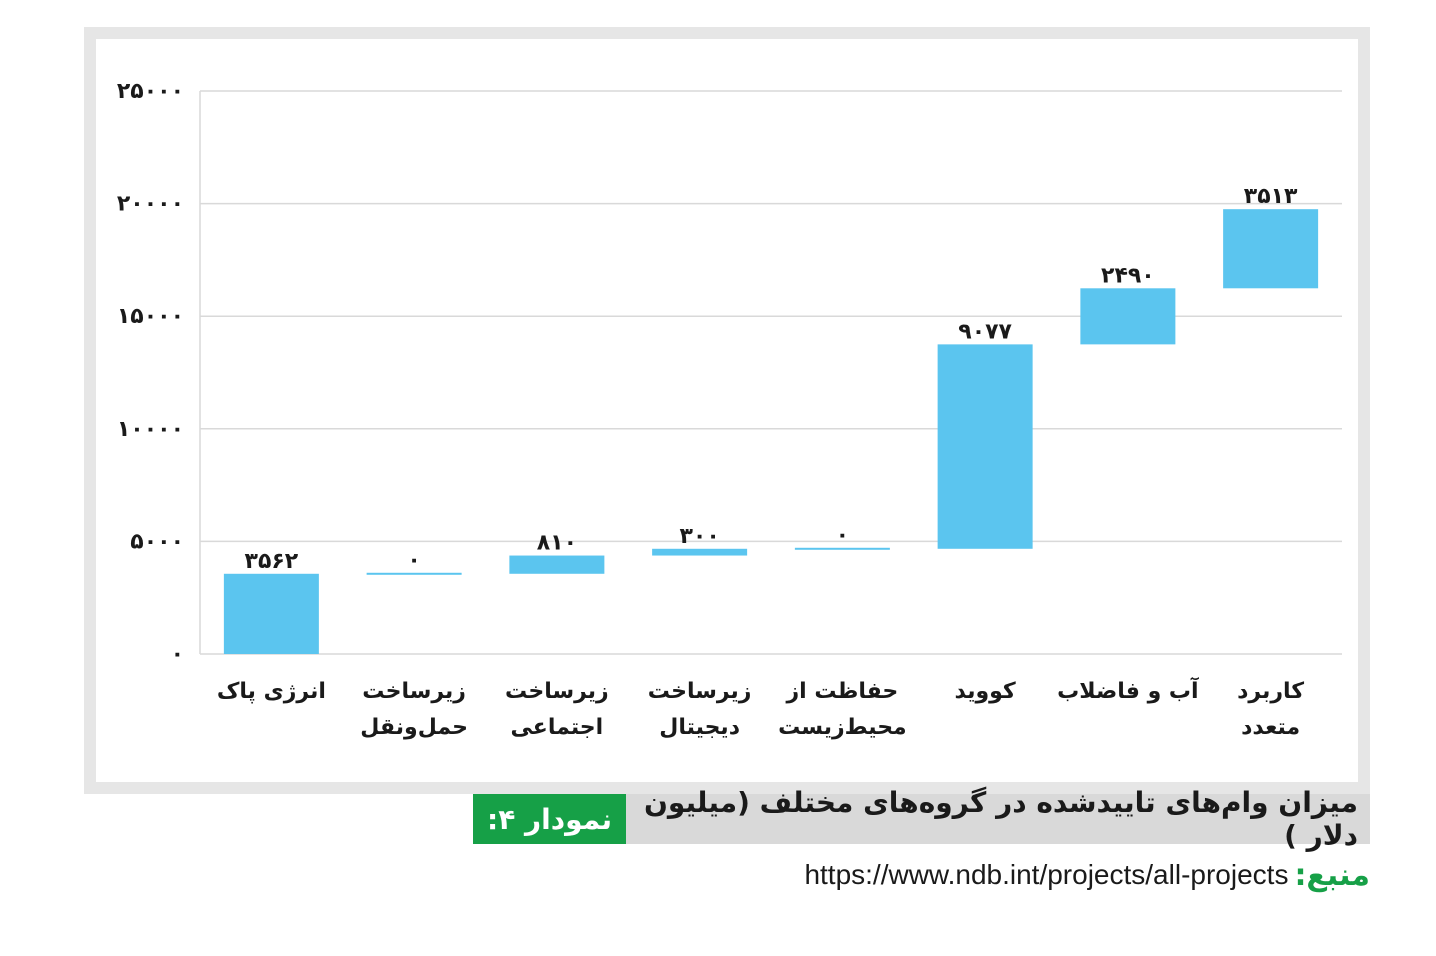  What do you see at coordinates (1271, 196) in the screenshot?
I see `data-label: ۳۵۱۳` at bounding box center [1271, 196].